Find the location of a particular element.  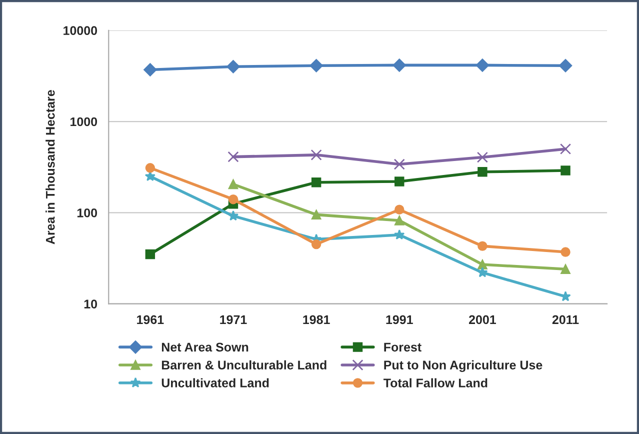

x-tick-label: 1991 is located at coordinates (399, 319).